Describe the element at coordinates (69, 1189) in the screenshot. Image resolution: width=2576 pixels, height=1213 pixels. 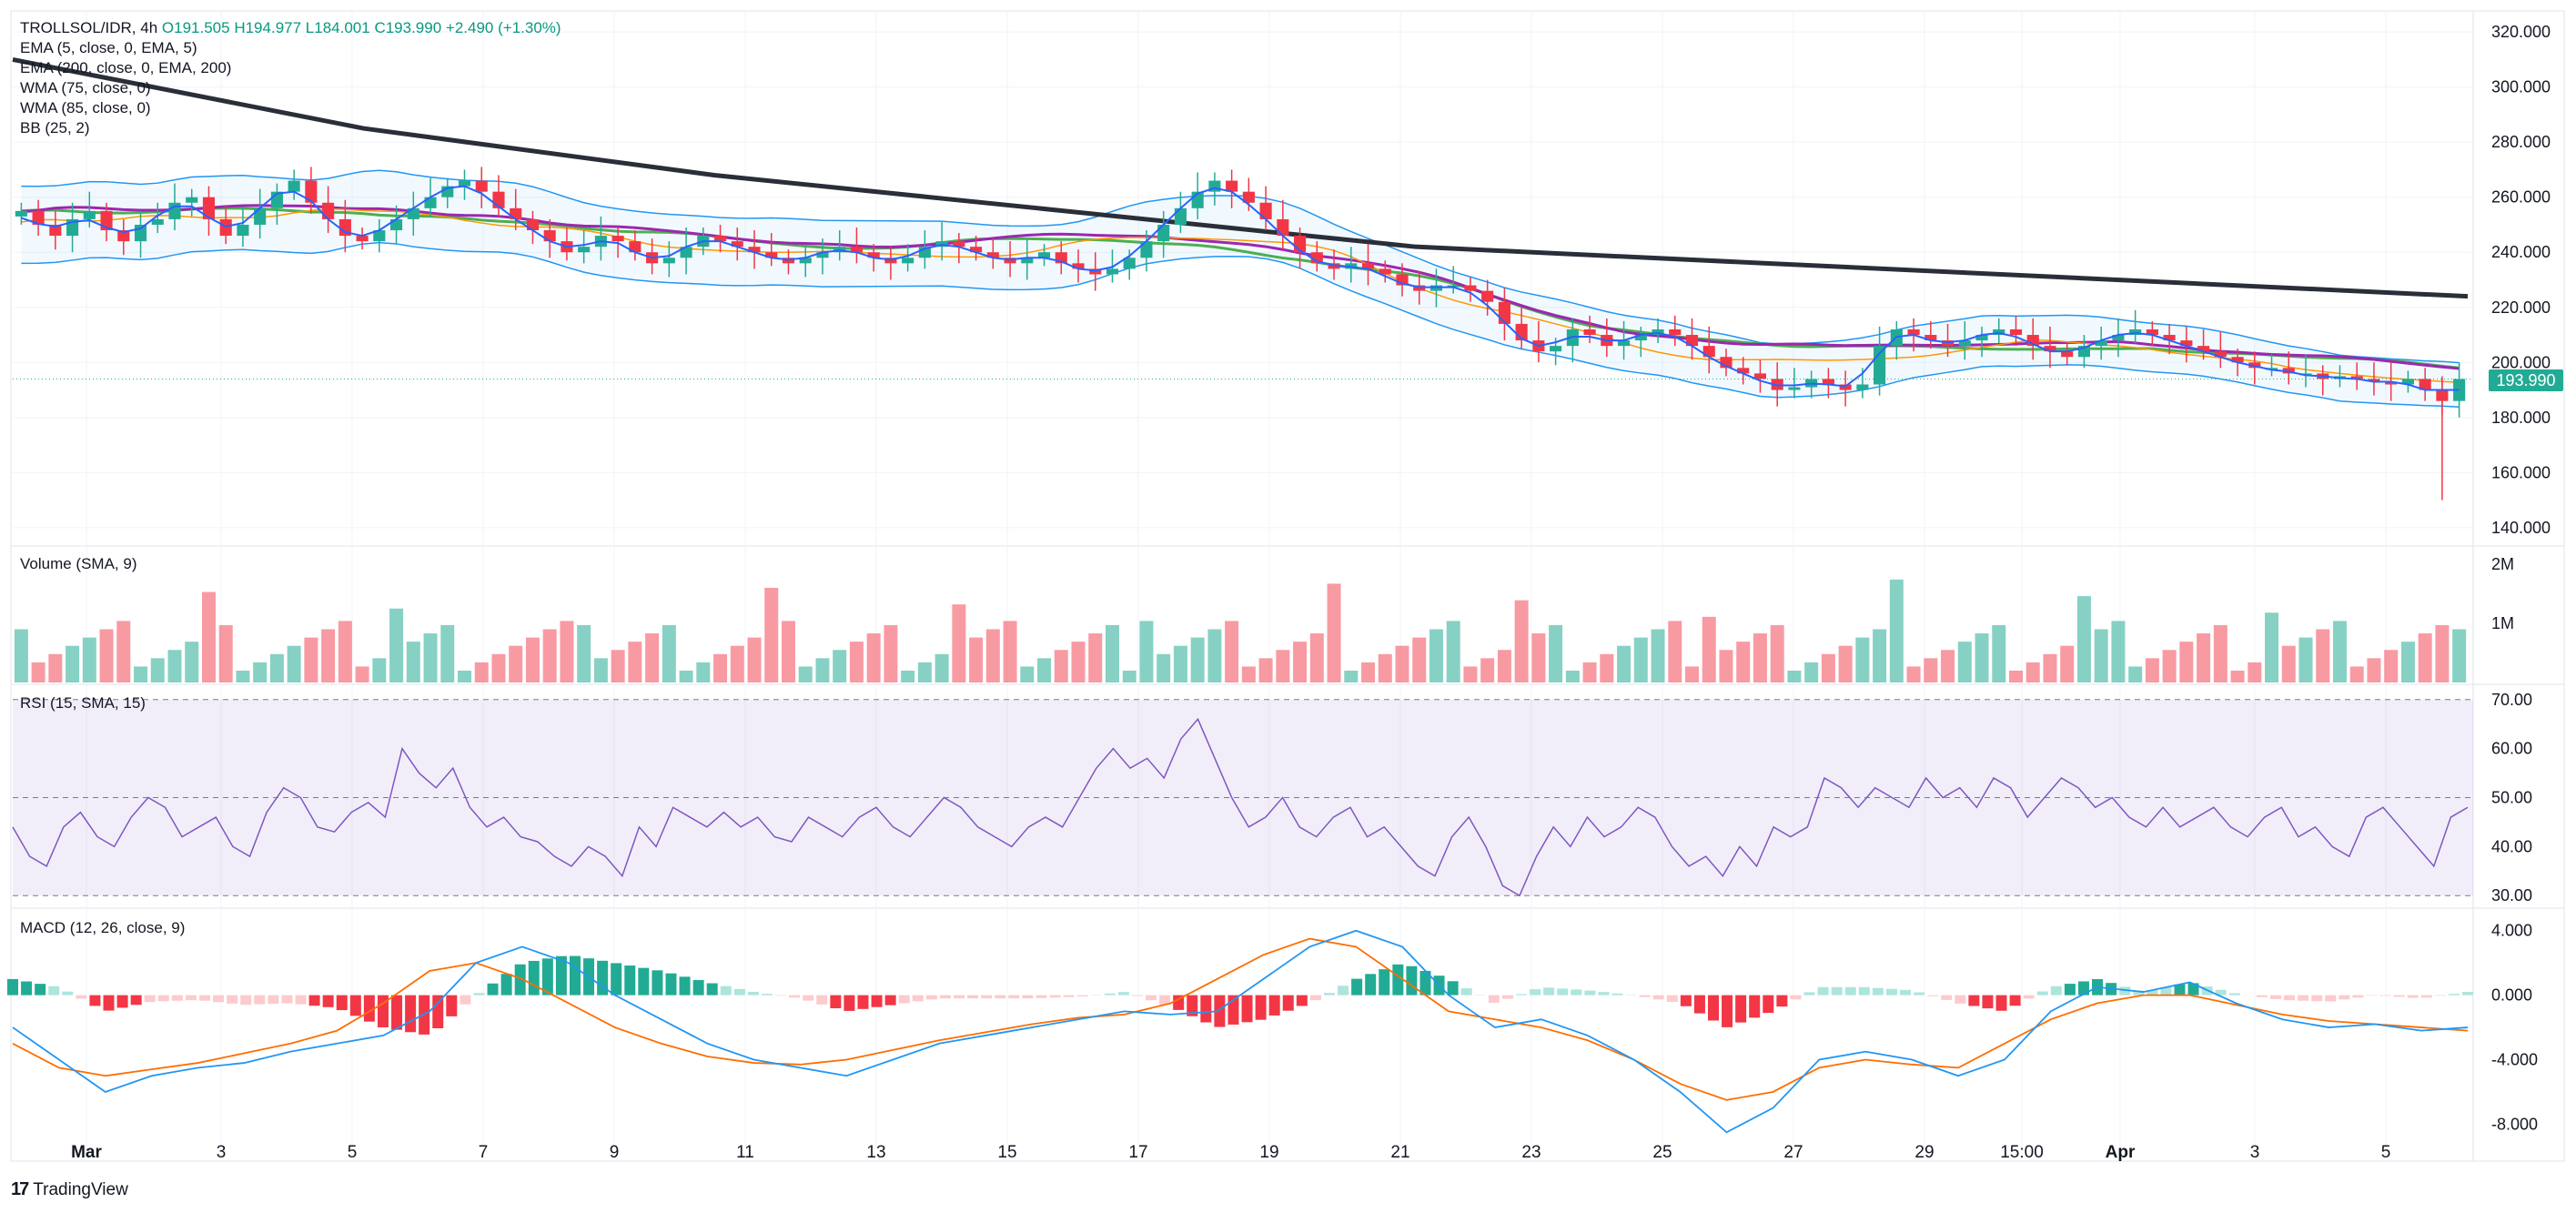
I see `tradingview-logo: 17 TradingView` at that location.